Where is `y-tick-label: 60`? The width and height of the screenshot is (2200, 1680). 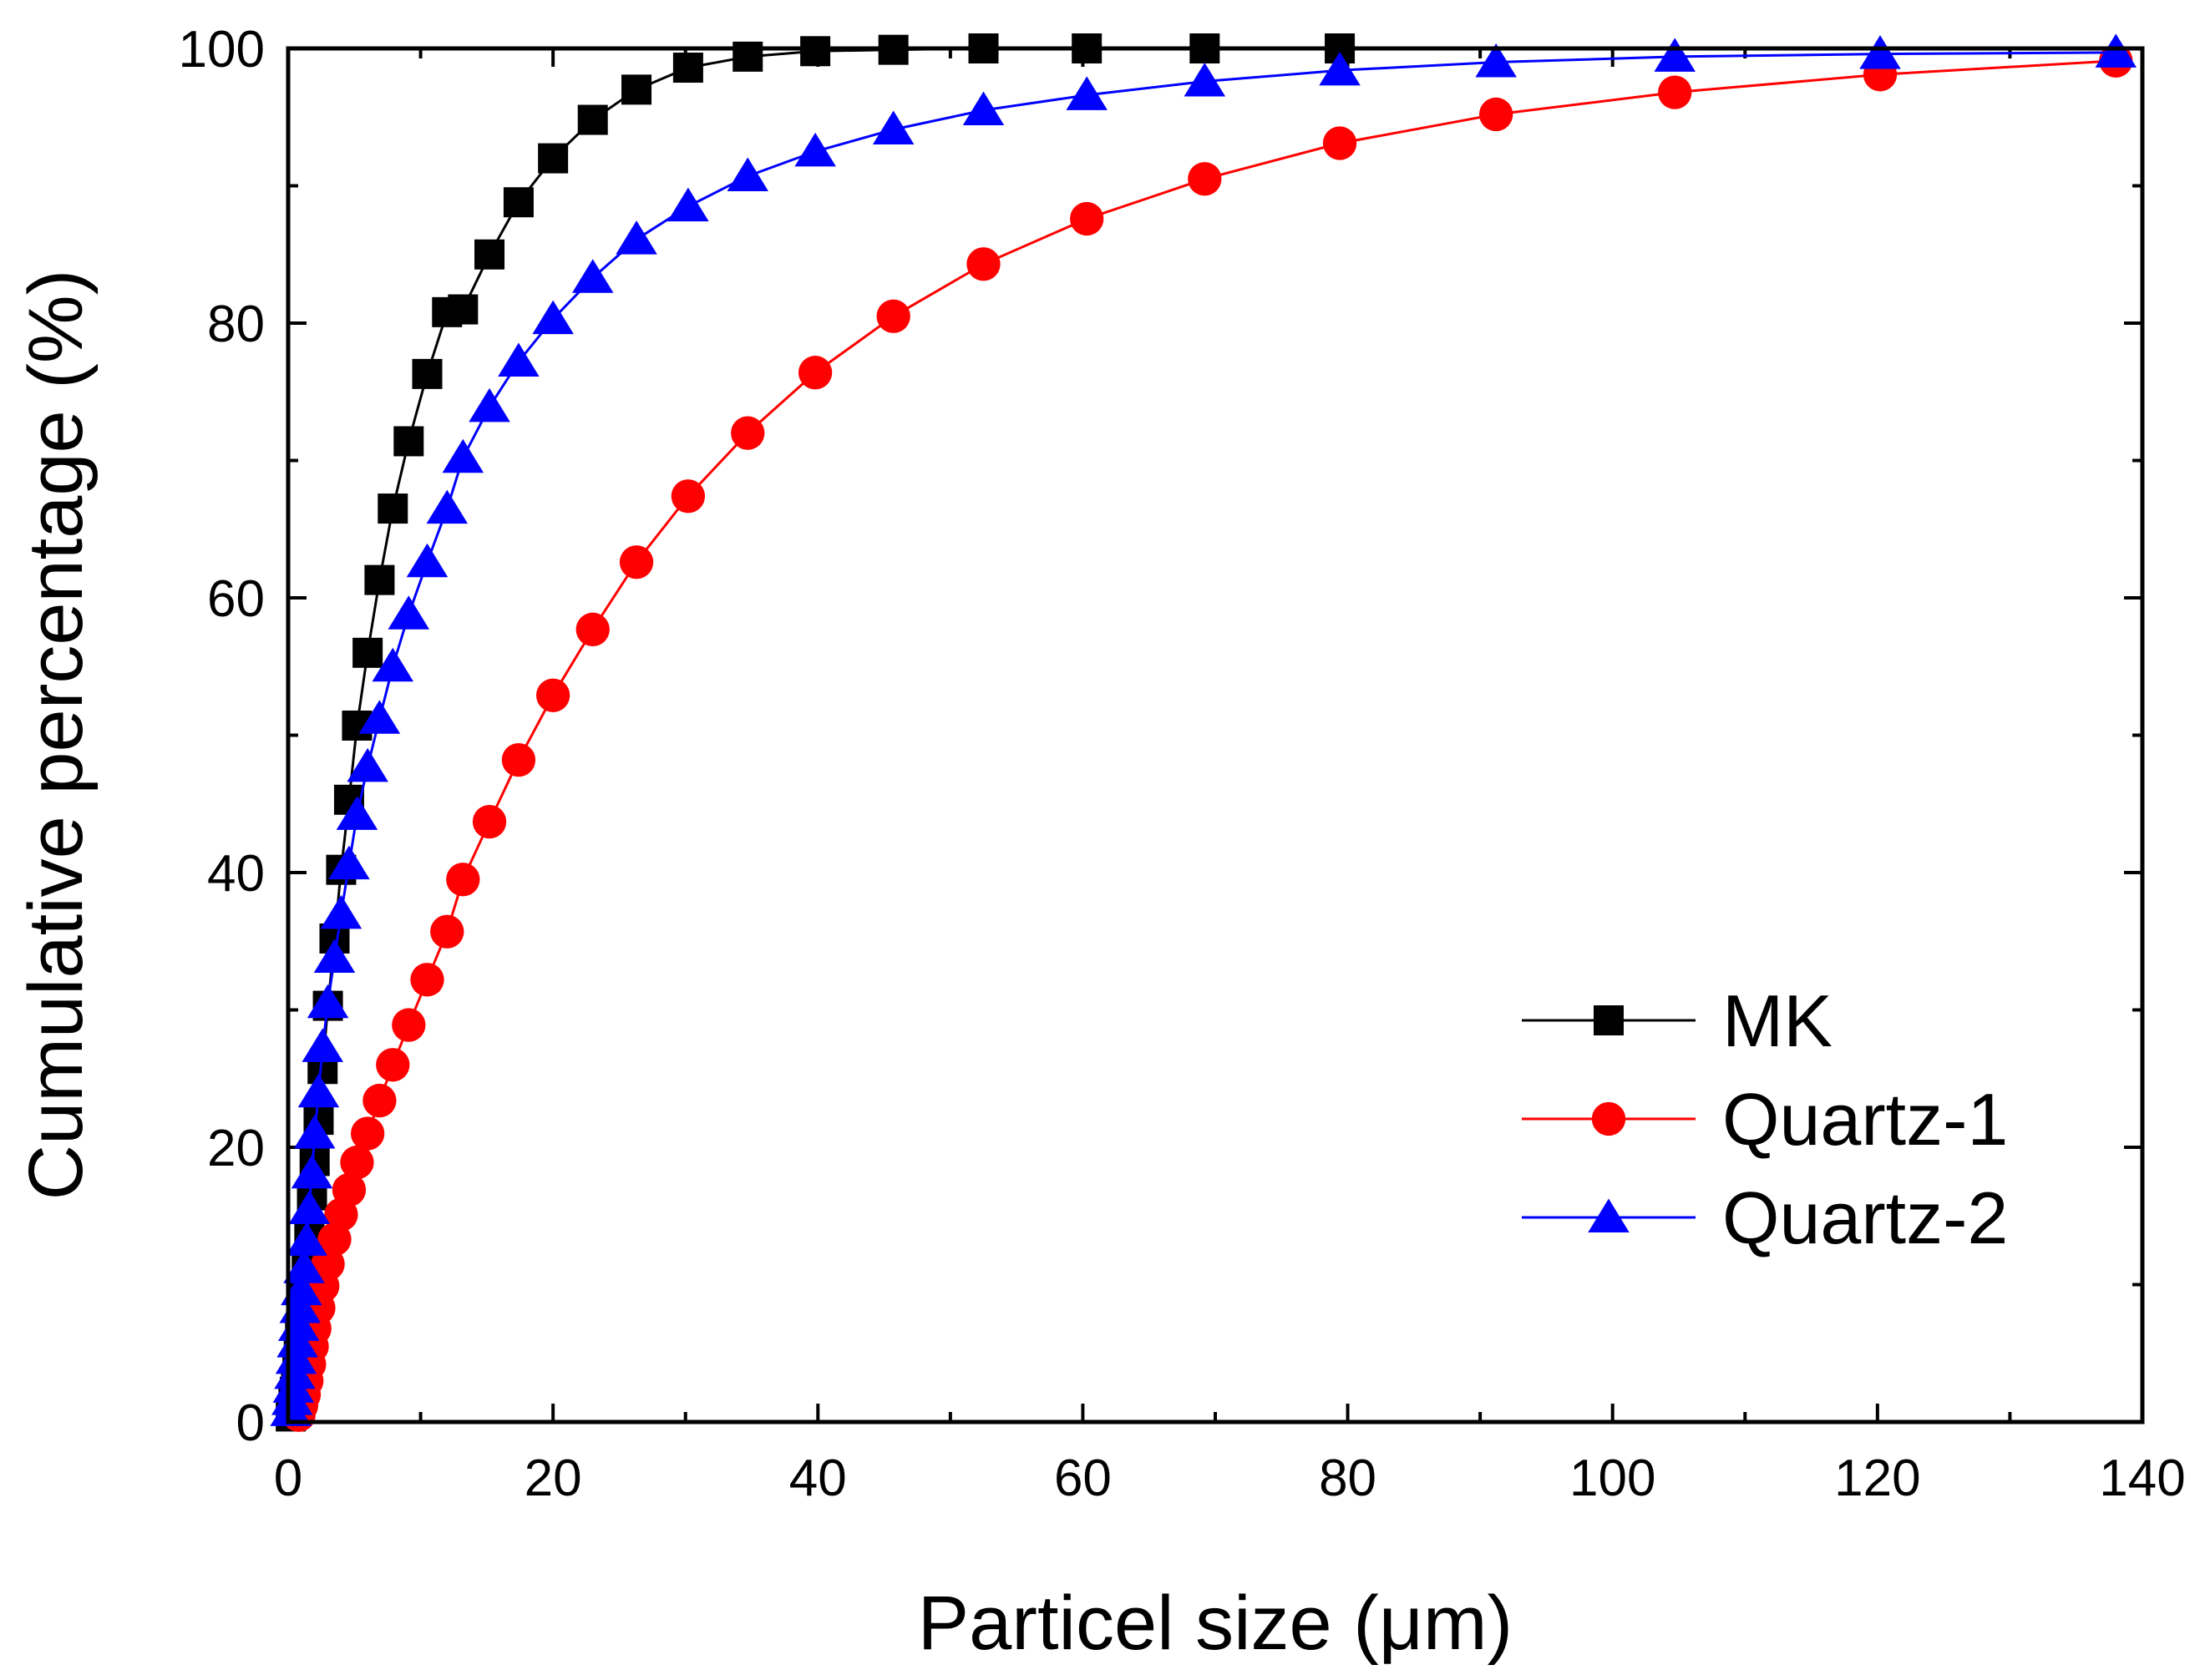 y-tick-label: 60 is located at coordinates (236, 599).